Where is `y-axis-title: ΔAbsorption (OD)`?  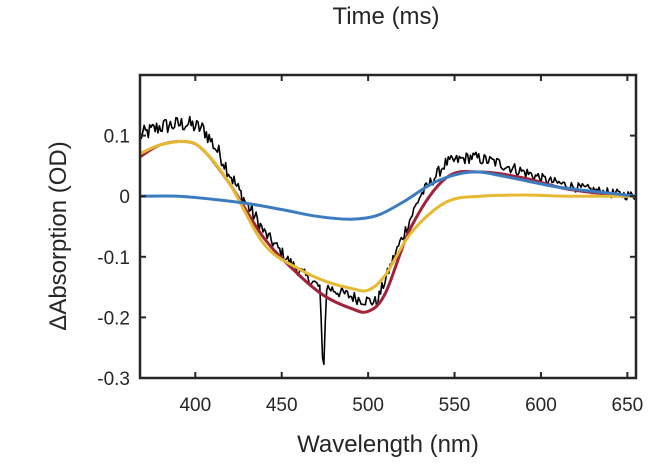 y-axis-title: ΔAbsorption (OD) is located at coordinates (58, 235).